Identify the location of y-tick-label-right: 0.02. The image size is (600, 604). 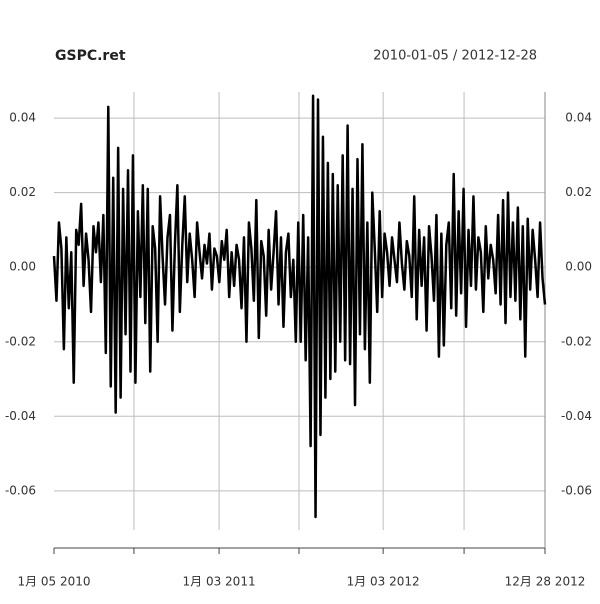
(578, 192).